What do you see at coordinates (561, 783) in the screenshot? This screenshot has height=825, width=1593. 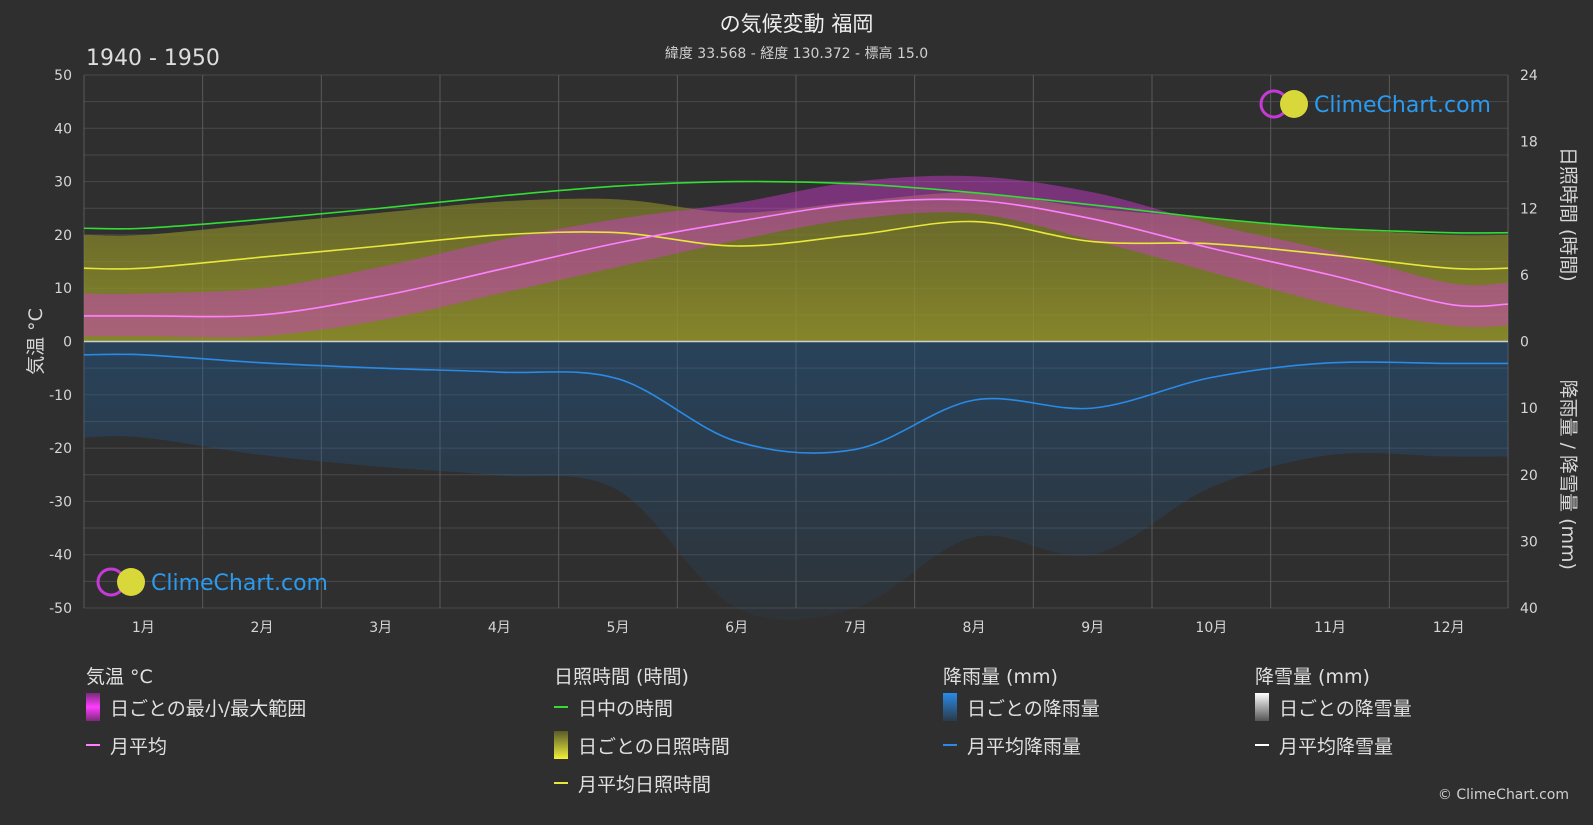 I see `sun-avg-swatch` at bounding box center [561, 783].